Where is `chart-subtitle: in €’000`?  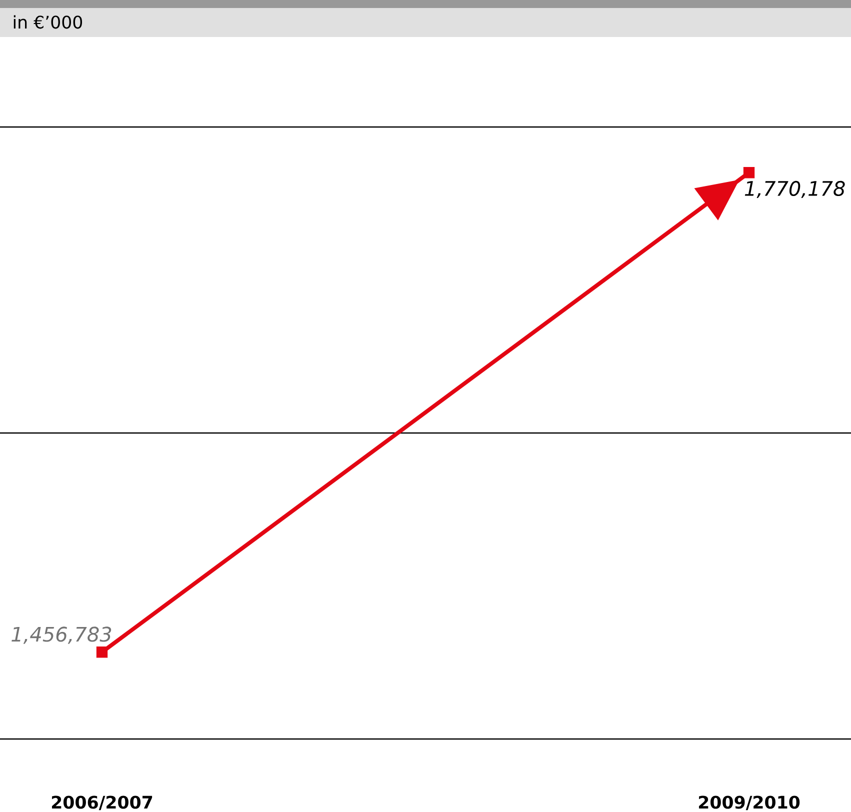
chart-subtitle: in €’000 is located at coordinates (48, 22).